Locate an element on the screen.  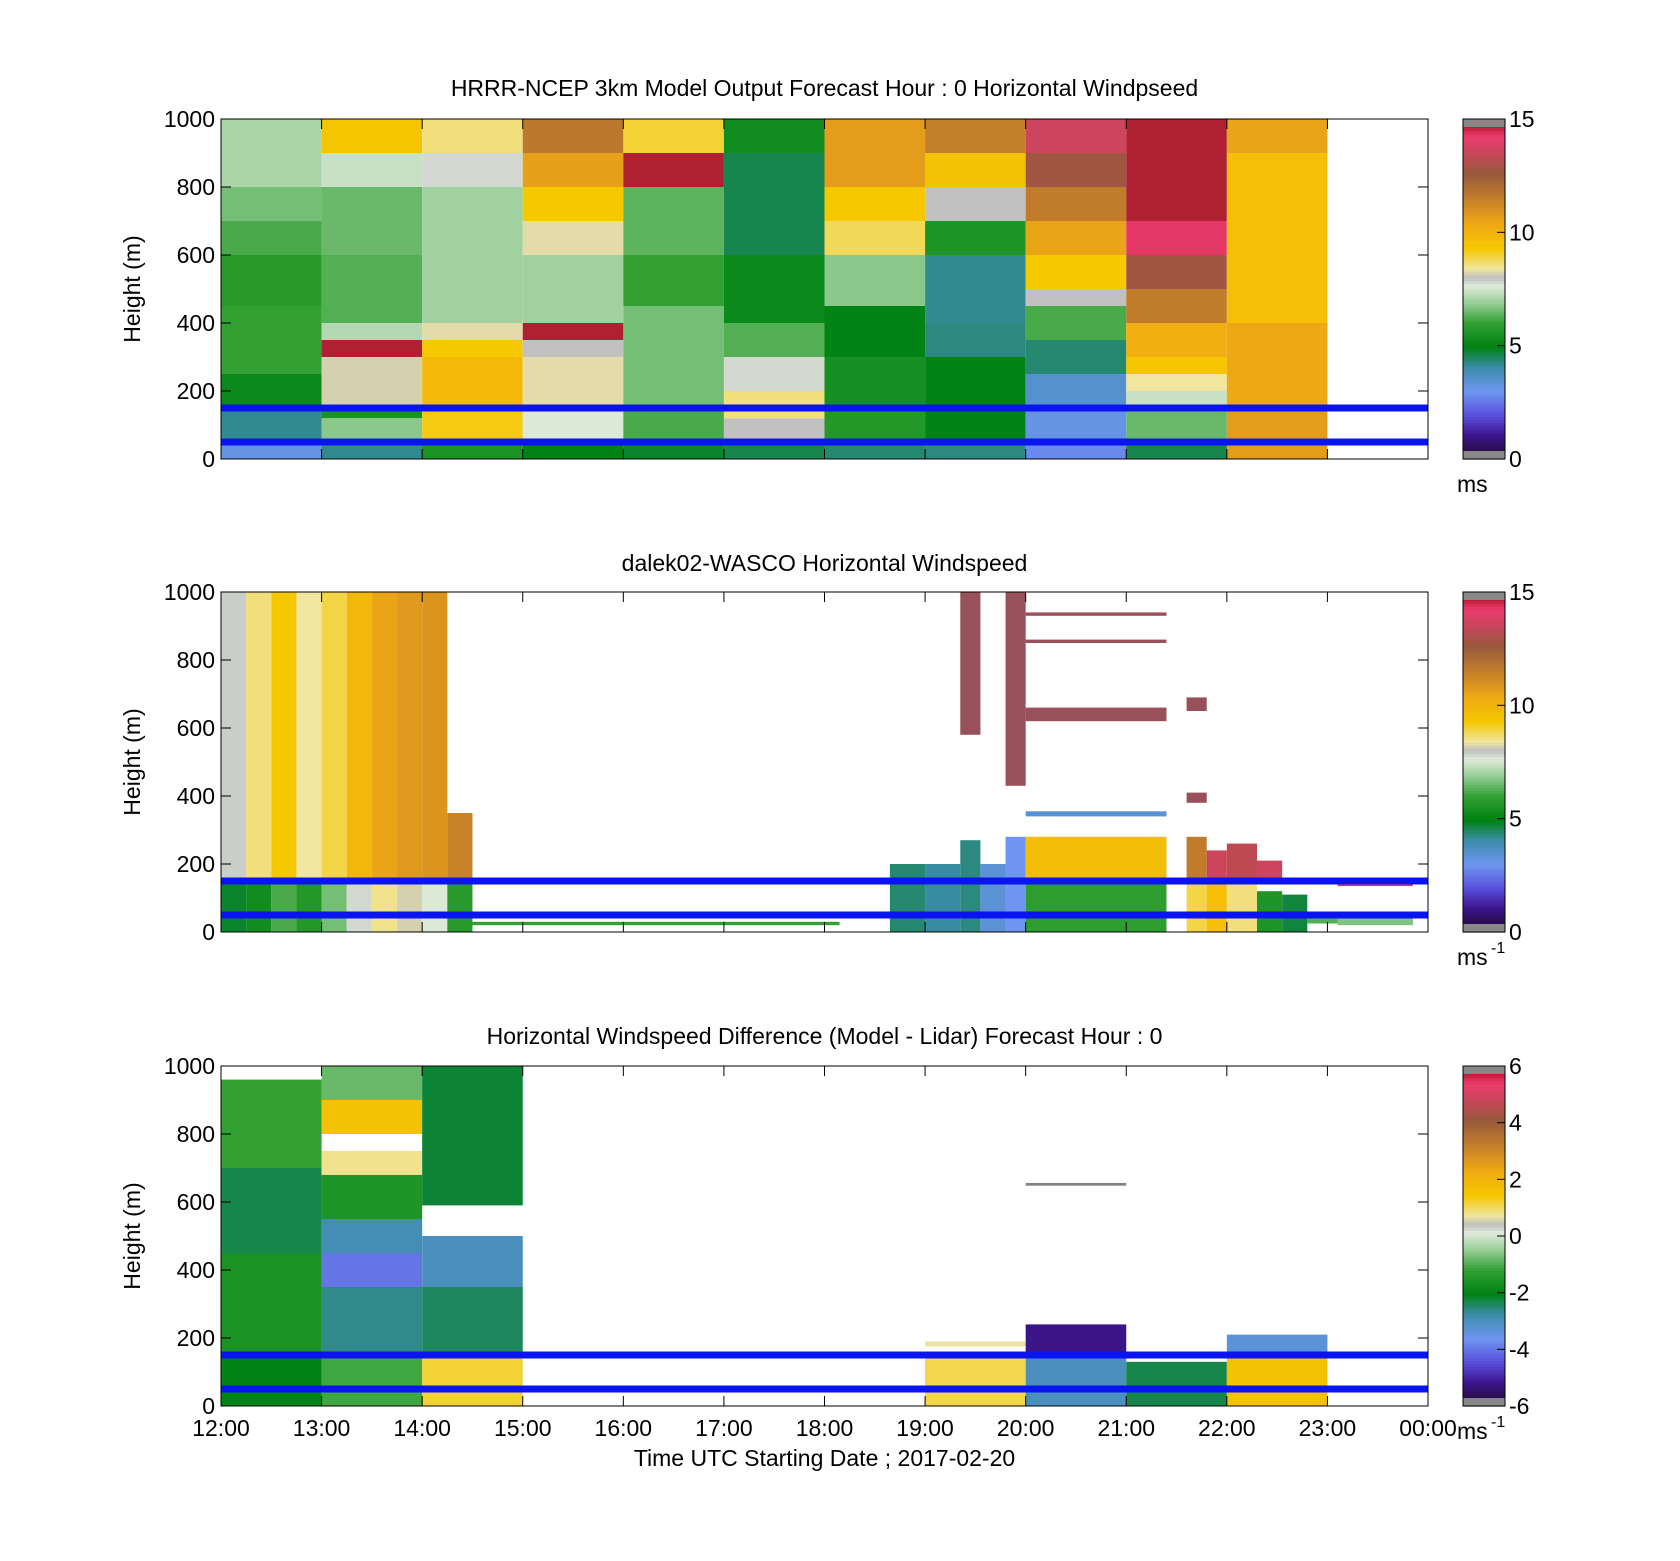
colorbar-tick-label: 2 is located at coordinates (1515, 1179).